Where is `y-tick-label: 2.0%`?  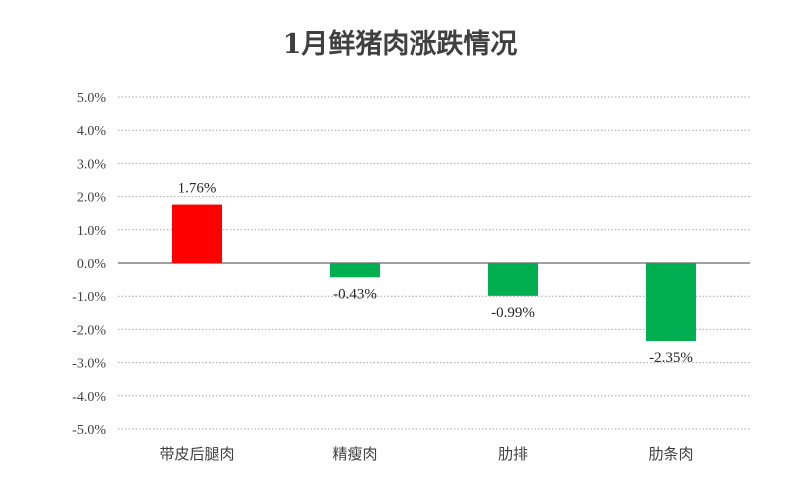 y-tick-label: 2.0% is located at coordinates (92, 198).